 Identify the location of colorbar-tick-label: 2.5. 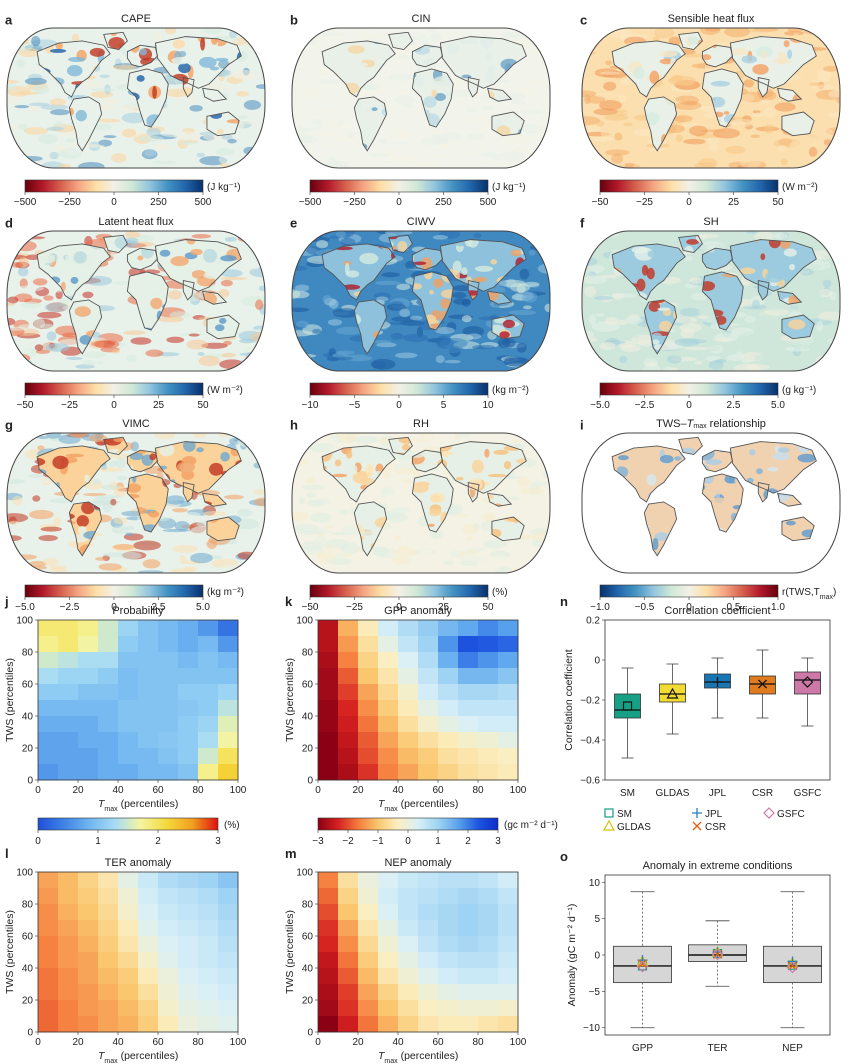
(159, 607).